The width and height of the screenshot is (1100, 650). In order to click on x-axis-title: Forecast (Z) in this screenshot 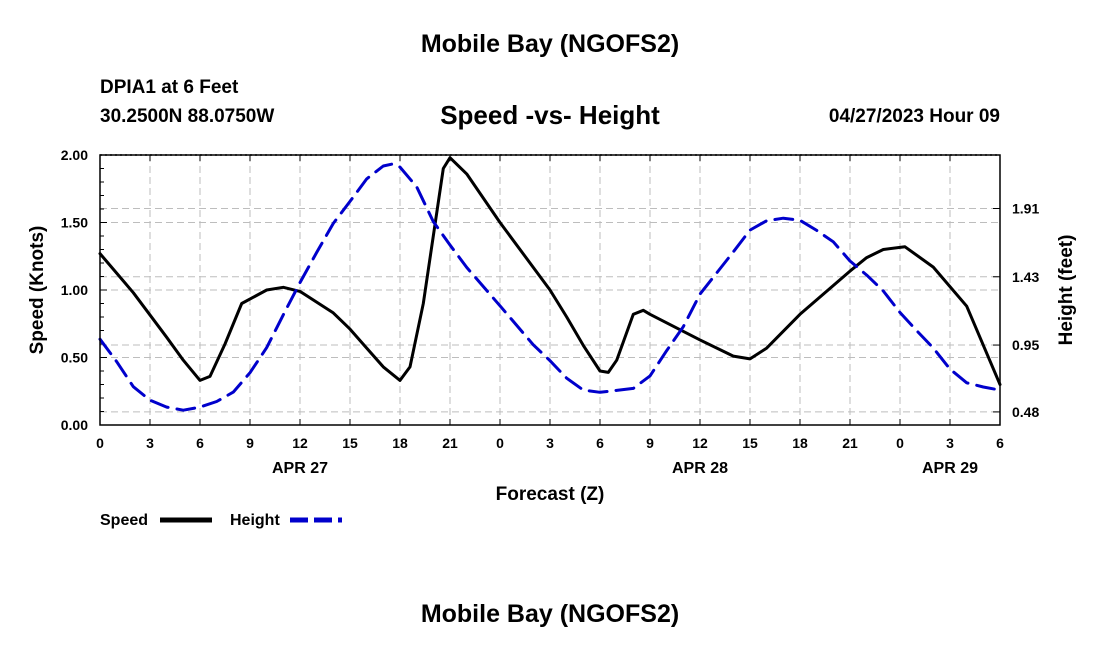, I will do `click(550, 494)`.